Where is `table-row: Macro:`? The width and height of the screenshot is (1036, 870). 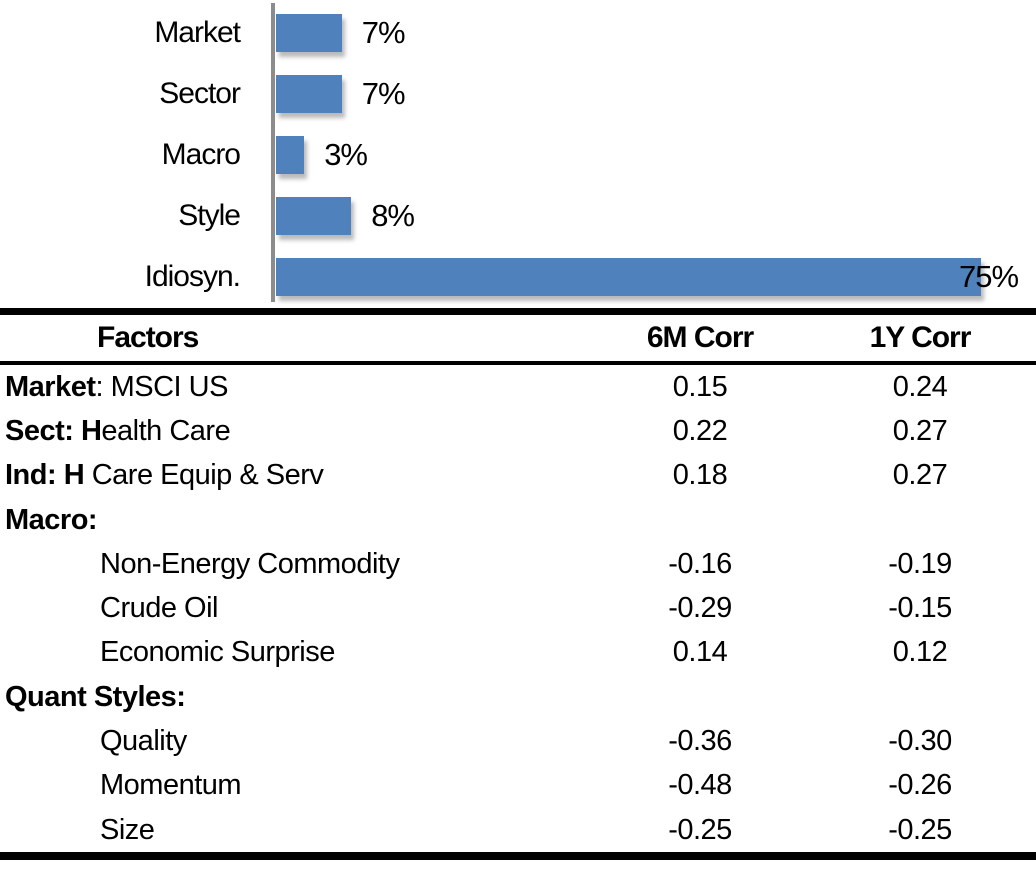 table-row: Macro: is located at coordinates (518, 520).